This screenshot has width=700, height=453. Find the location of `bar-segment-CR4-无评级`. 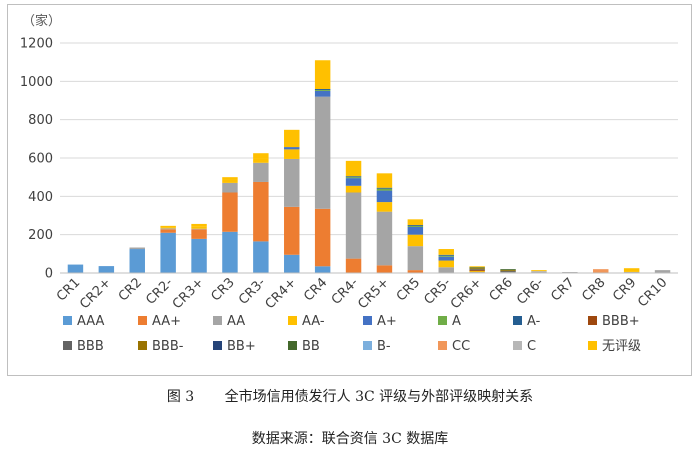

bar-segment-CR4-无评级 is located at coordinates (322, 74).